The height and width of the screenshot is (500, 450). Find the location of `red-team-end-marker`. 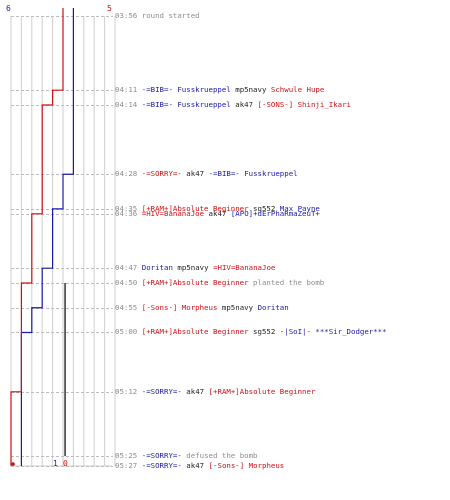

red-team-end-marker is located at coordinates (13, 464).